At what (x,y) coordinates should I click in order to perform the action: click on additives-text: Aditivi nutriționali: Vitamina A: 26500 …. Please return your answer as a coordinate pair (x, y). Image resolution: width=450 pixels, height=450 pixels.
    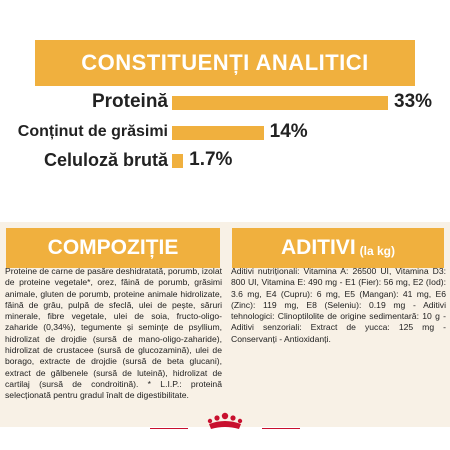
    Looking at the image, I should click on (338, 305).